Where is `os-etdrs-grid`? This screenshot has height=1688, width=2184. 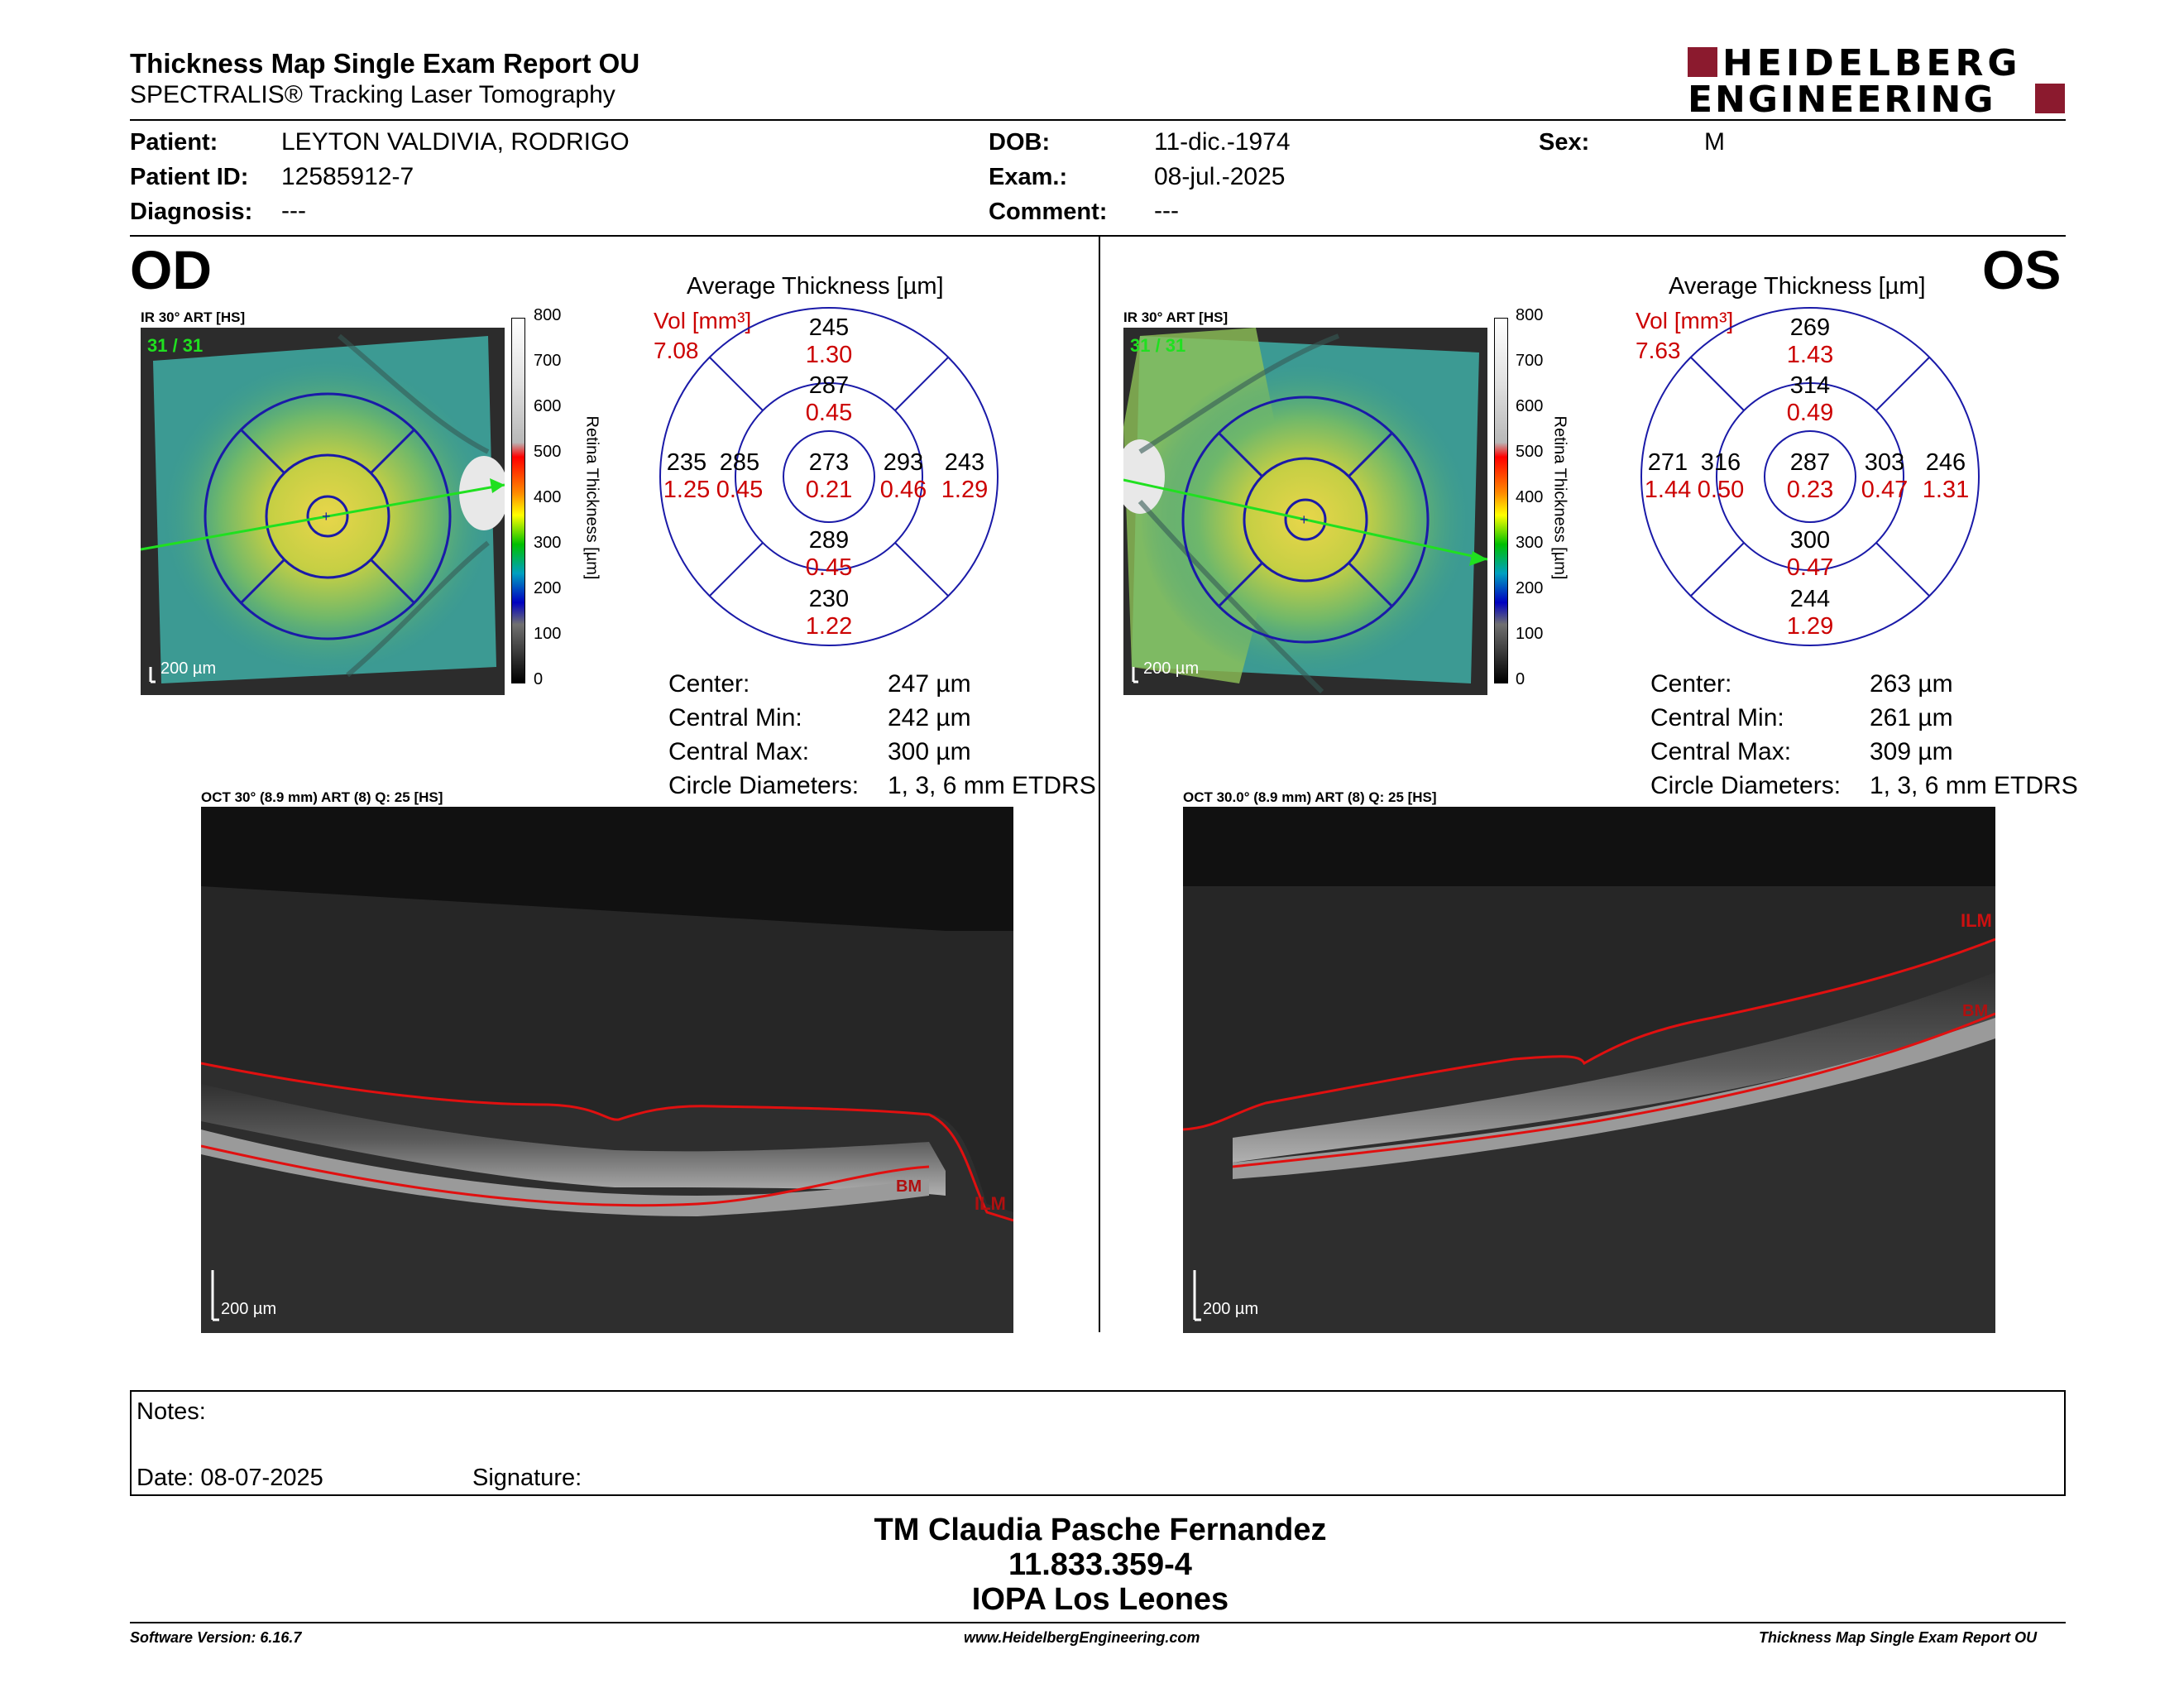 os-etdrs-grid is located at coordinates (1810, 476).